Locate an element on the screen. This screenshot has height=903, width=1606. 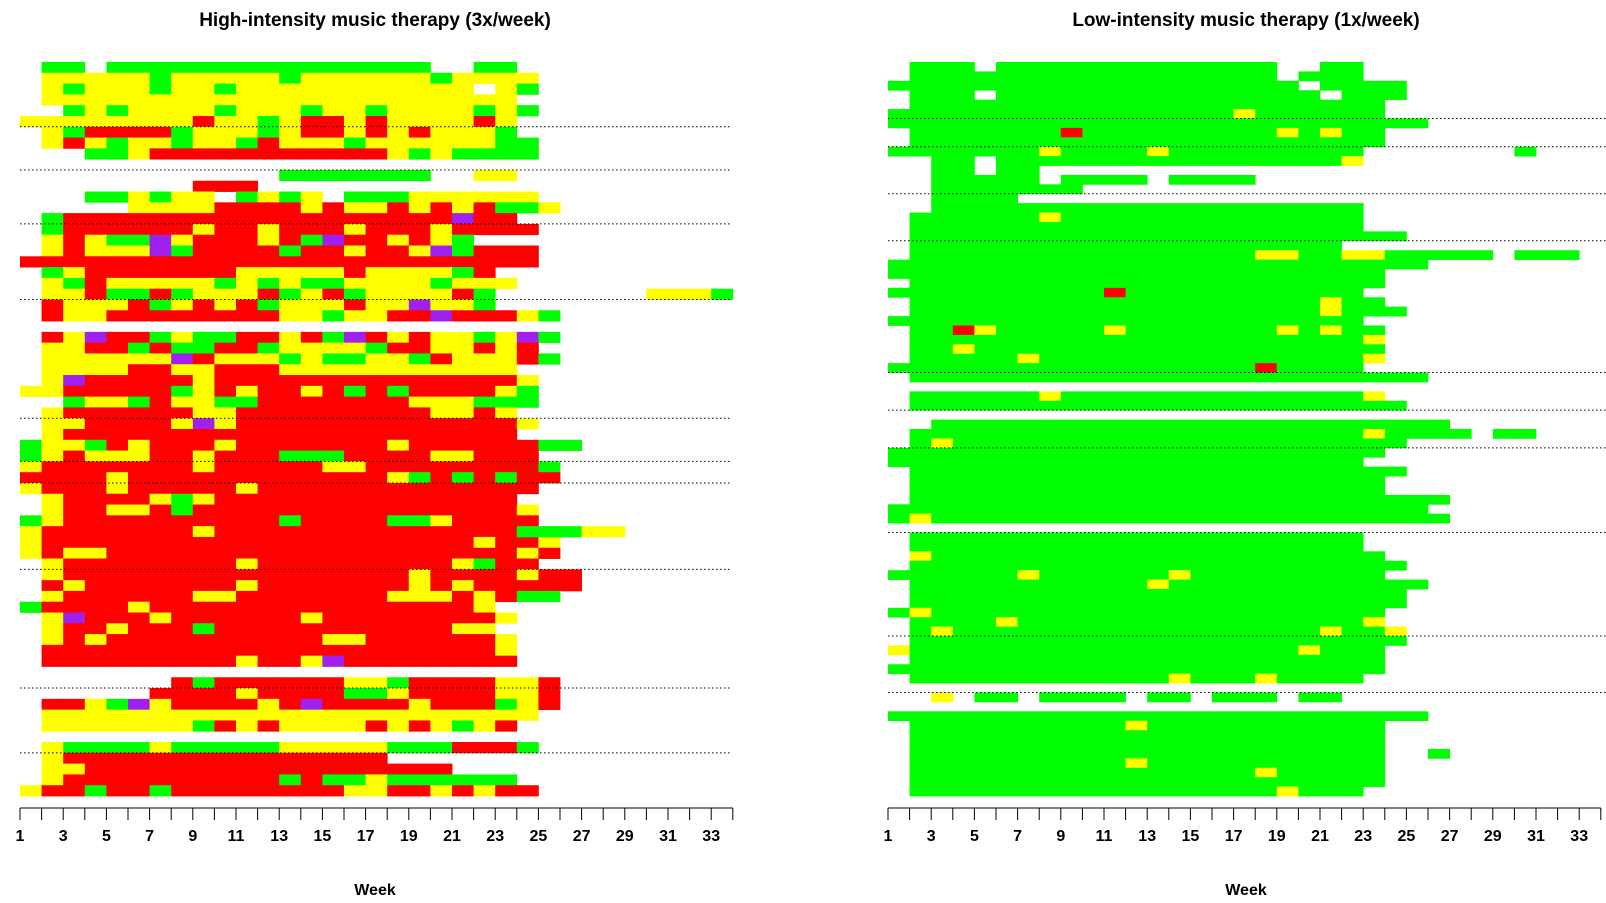
x-axis-label-low-intensity: Week is located at coordinates (1246, 890).